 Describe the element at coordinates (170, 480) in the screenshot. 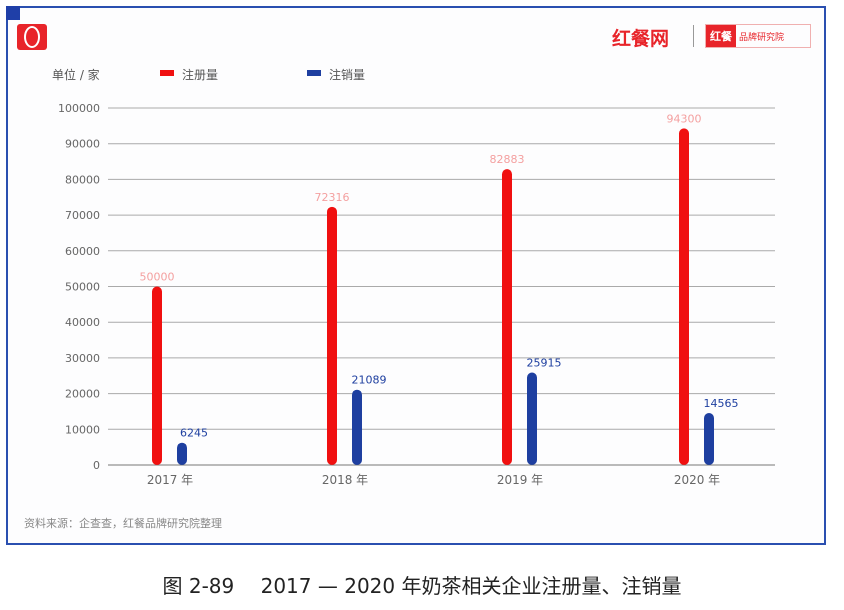

I see `x-tick-label: 2017 年` at that location.